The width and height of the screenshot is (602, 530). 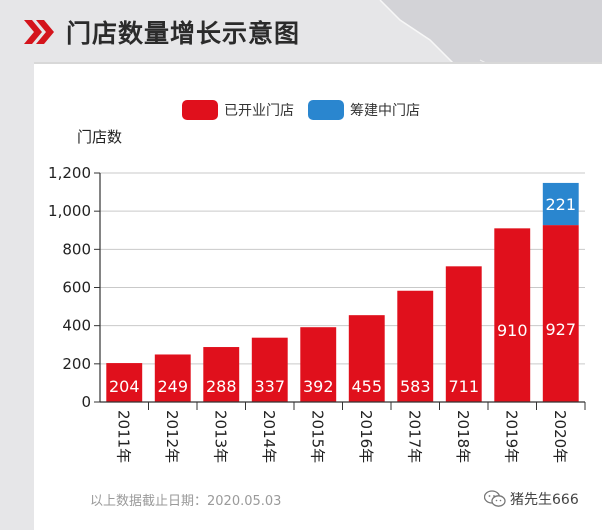 I want to click on legend-item-open: 已开业门店, so click(x=238, y=110).